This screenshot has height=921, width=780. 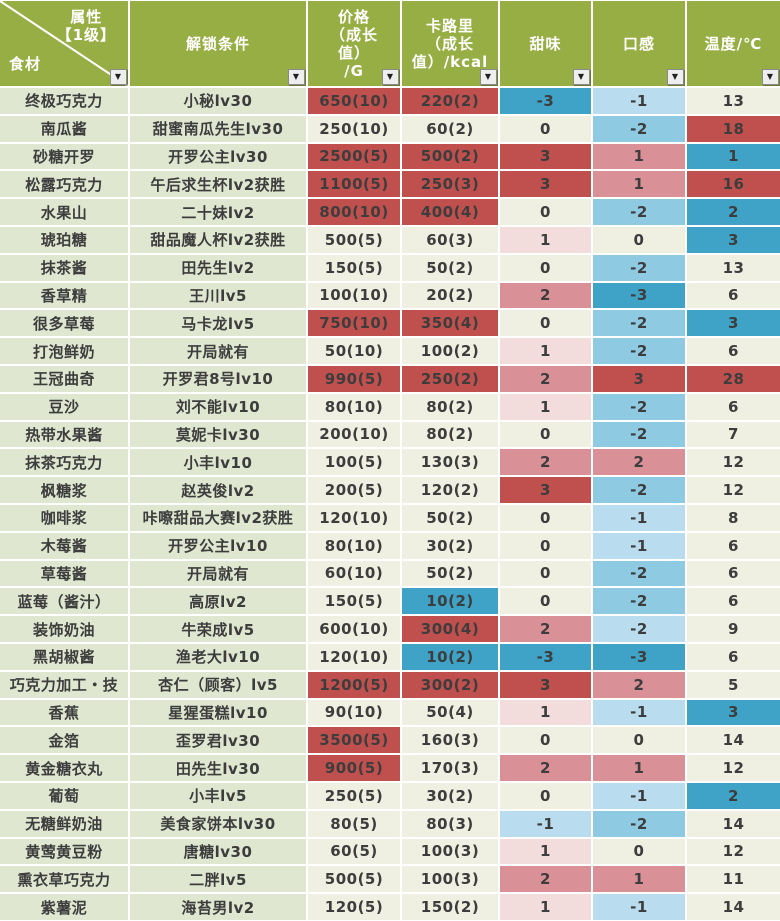 I want to click on sweetness-cell: -3, so click(x=545, y=101).